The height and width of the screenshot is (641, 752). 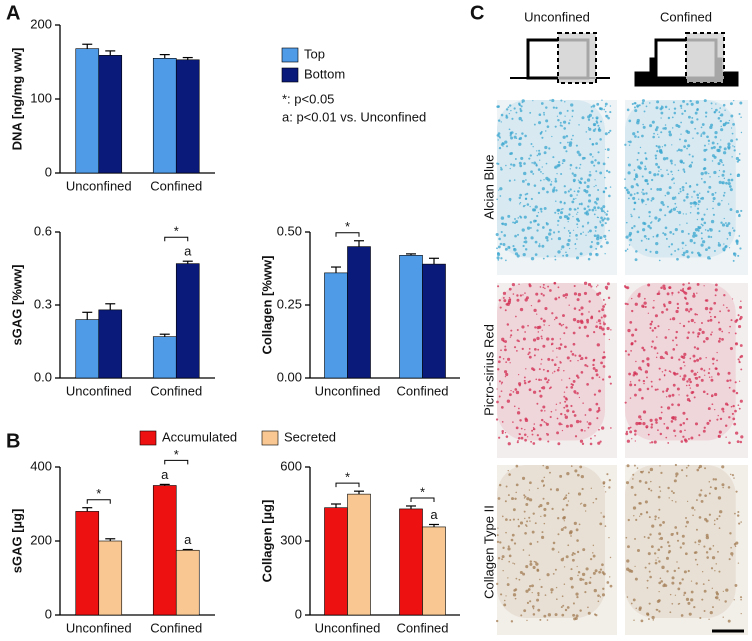 I want to click on y-axis-label: Collagen [%ww], so click(x=266, y=305).